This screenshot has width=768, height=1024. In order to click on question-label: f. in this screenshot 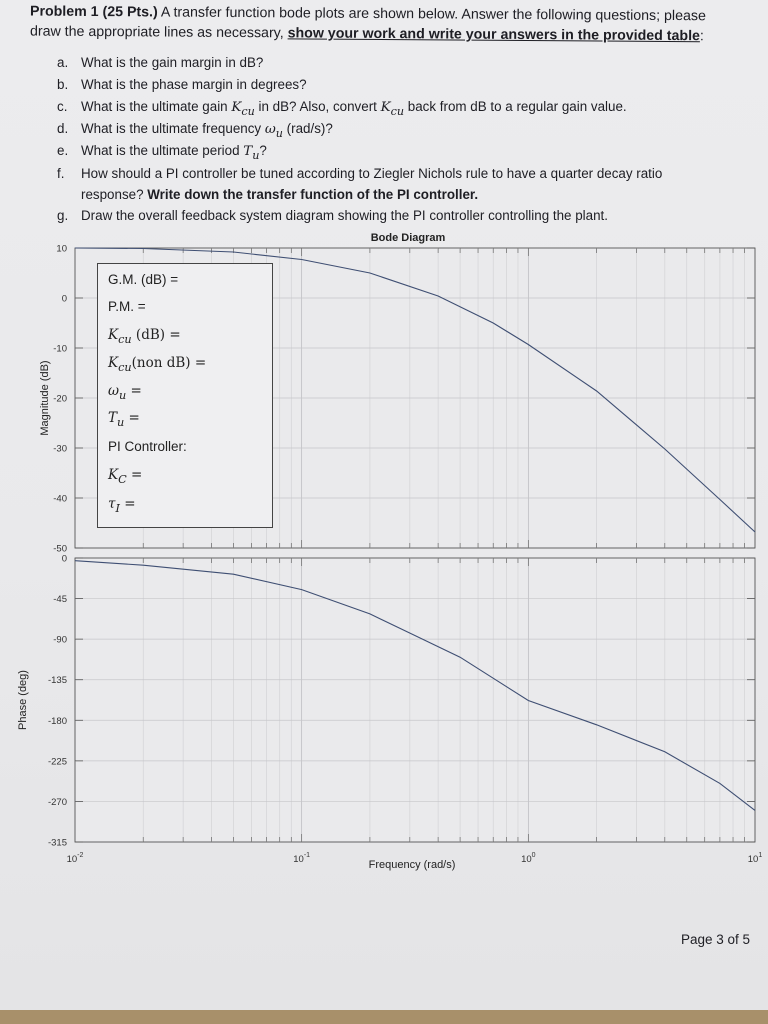, I will do `click(61, 173)`.